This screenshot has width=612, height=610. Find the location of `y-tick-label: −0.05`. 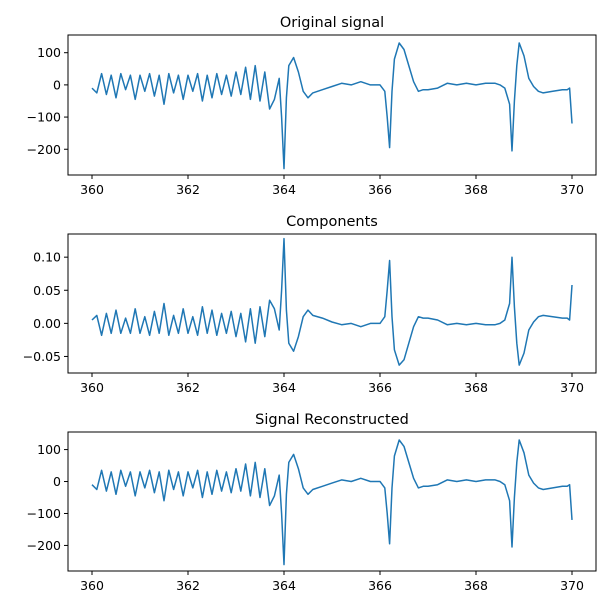

y-tick-label: −0.05 is located at coordinates (42, 356).